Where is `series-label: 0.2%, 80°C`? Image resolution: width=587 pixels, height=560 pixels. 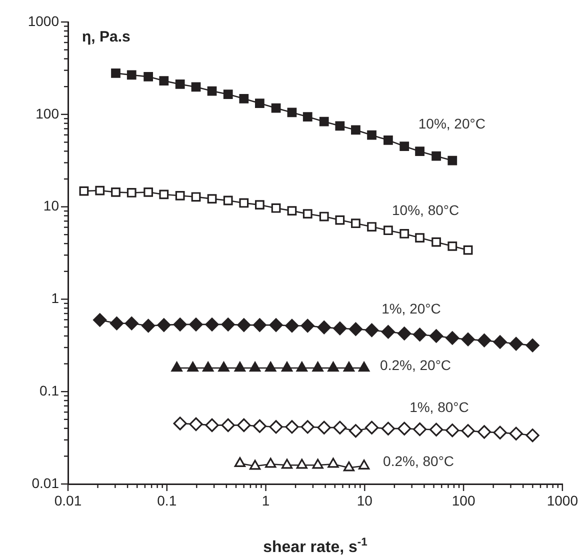 series-label: 0.2%, 80°C is located at coordinates (418, 460).